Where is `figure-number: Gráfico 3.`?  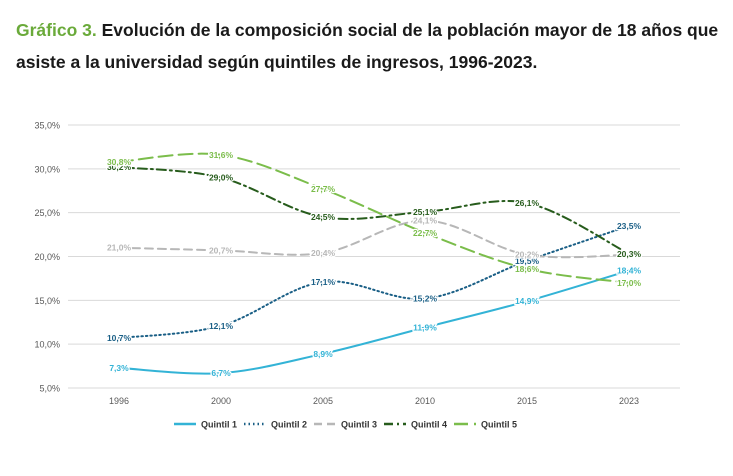 figure-number: Gráfico 3. is located at coordinates (56, 30).